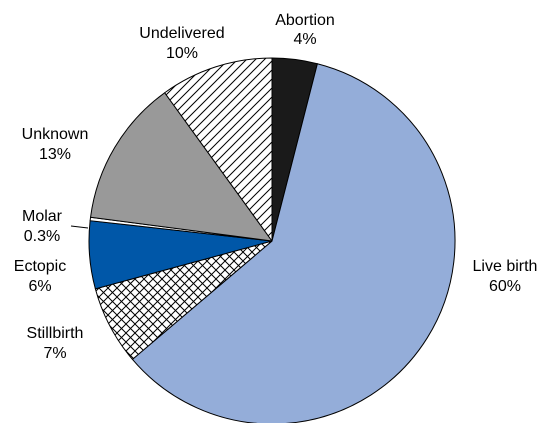 Image resolution: width=556 pixels, height=423 pixels. What do you see at coordinates (55, 154) in the screenshot?
I see `label-unknown-value: 13%` at bounding box center [55, 154].